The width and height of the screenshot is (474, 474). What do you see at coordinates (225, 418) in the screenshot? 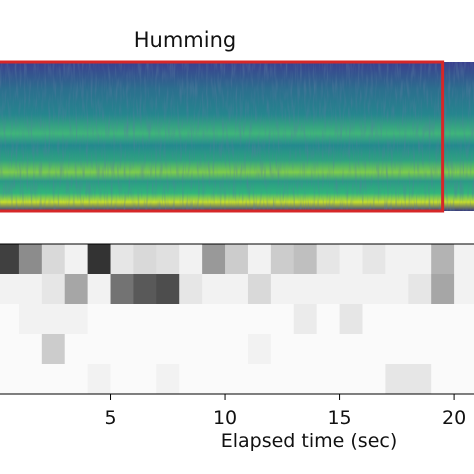
I see `x-tick-label: 10` at bounding box center [225, 418].